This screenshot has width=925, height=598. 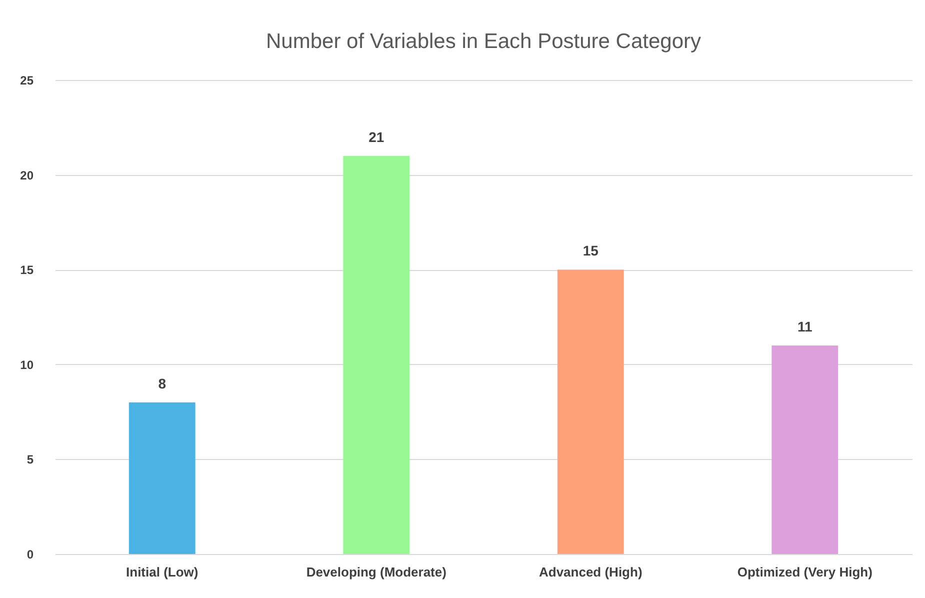 What do you see at coordinates (27, 270) in the screenshot?
I see `y-tick-label: 15` at bounding box center [27, 270].